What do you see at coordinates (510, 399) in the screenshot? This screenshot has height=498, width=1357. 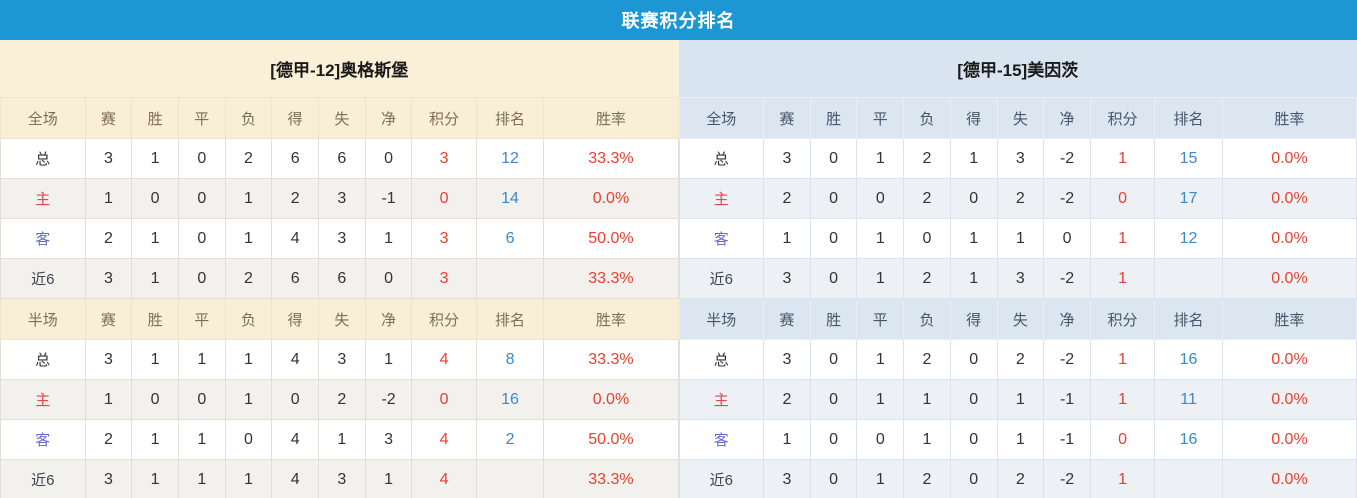 I see `rank-cell: 16` at bounding box center [510, 399].